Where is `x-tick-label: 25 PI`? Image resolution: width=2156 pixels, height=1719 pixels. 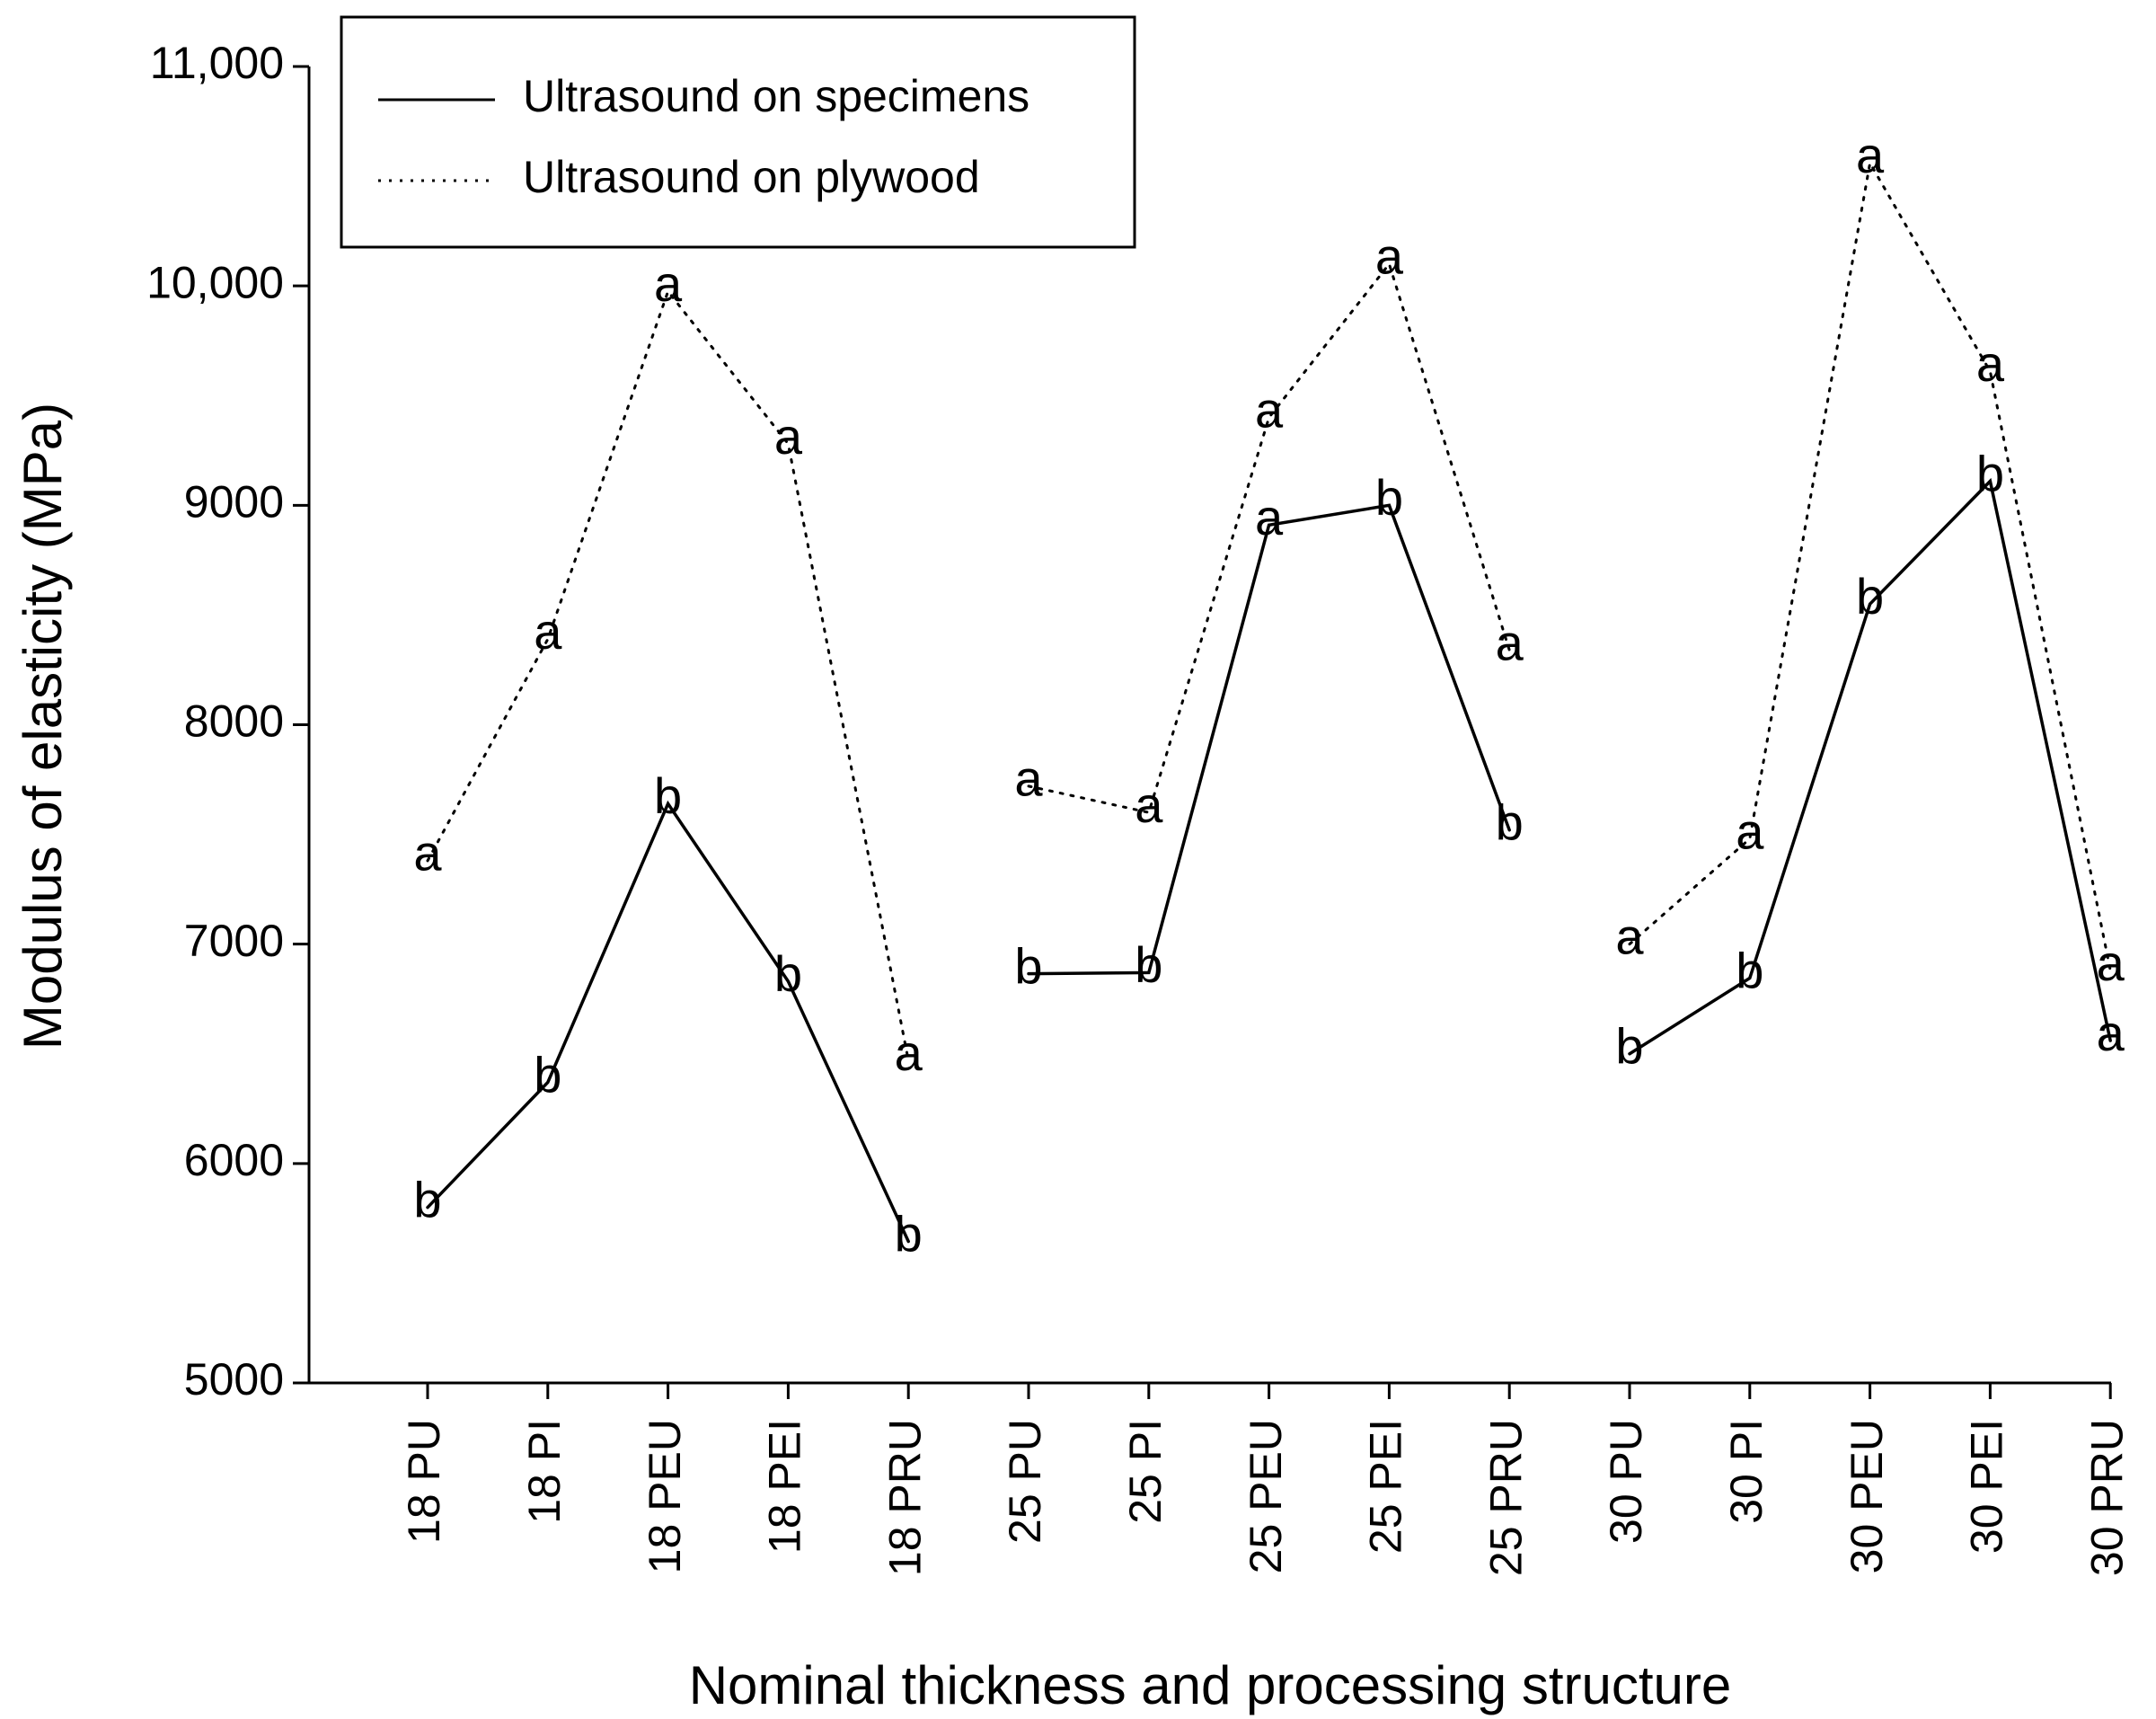 x-tick-label: 25 PI is located at coordinates (1146, 1471).